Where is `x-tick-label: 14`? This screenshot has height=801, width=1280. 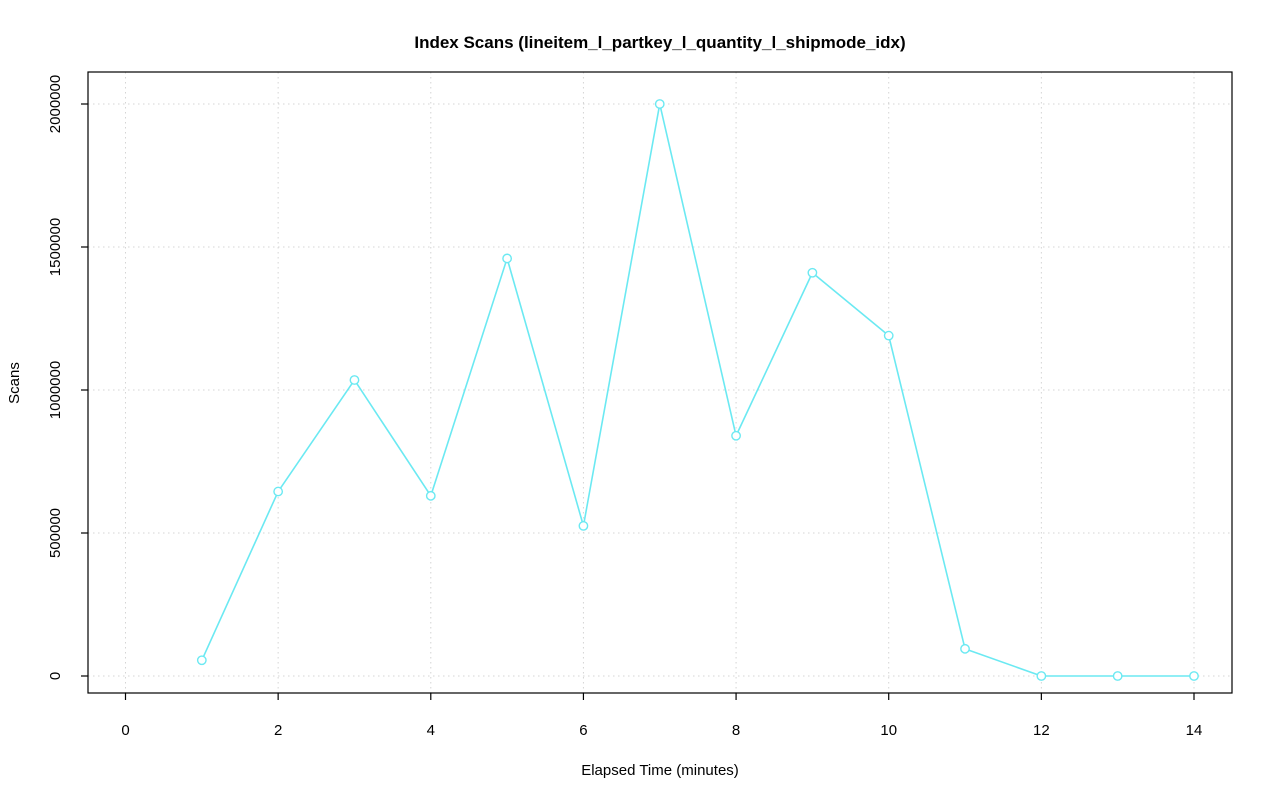
x-tick-label: 14 is located at coordinates (1194, 730).